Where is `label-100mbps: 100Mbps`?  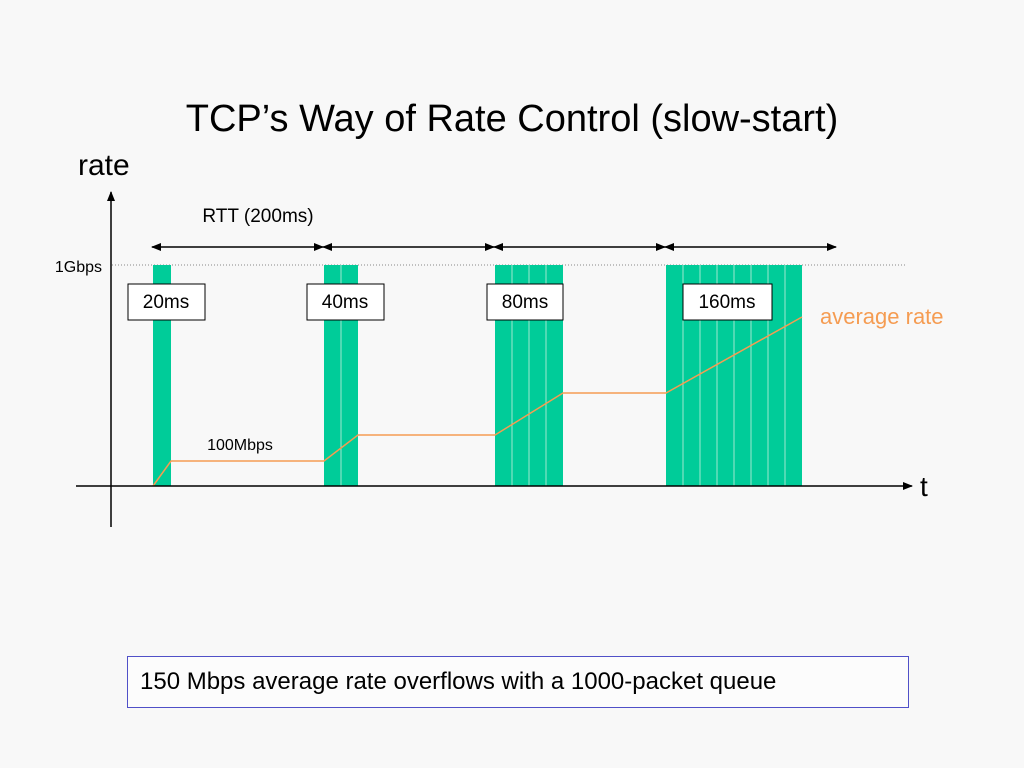
label-100mbps: 100Mbps is located at coordinates (240, 445).